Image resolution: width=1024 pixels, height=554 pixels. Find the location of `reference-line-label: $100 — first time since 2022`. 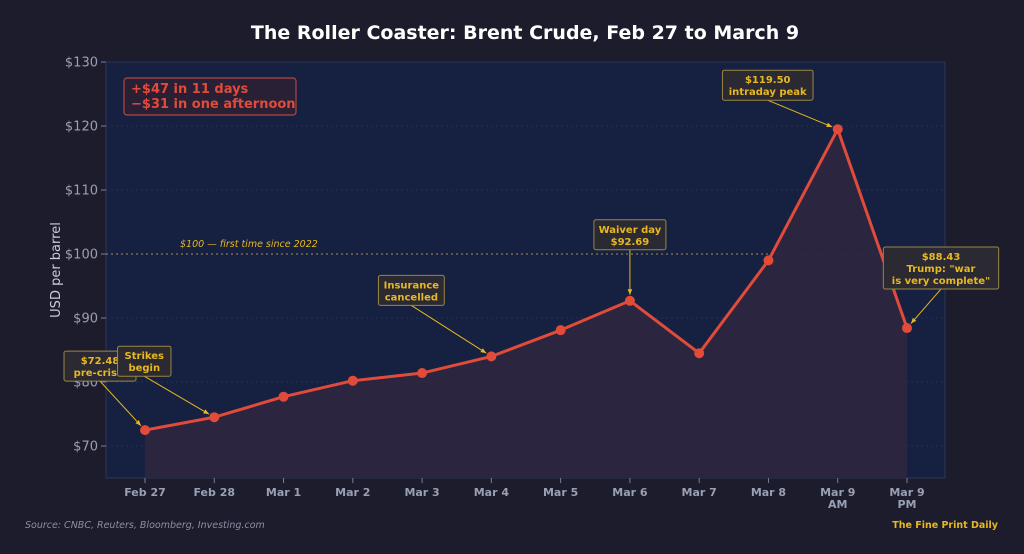

reference-line-label: $100 — first time since 2022 is located at coordinates (249, 244).